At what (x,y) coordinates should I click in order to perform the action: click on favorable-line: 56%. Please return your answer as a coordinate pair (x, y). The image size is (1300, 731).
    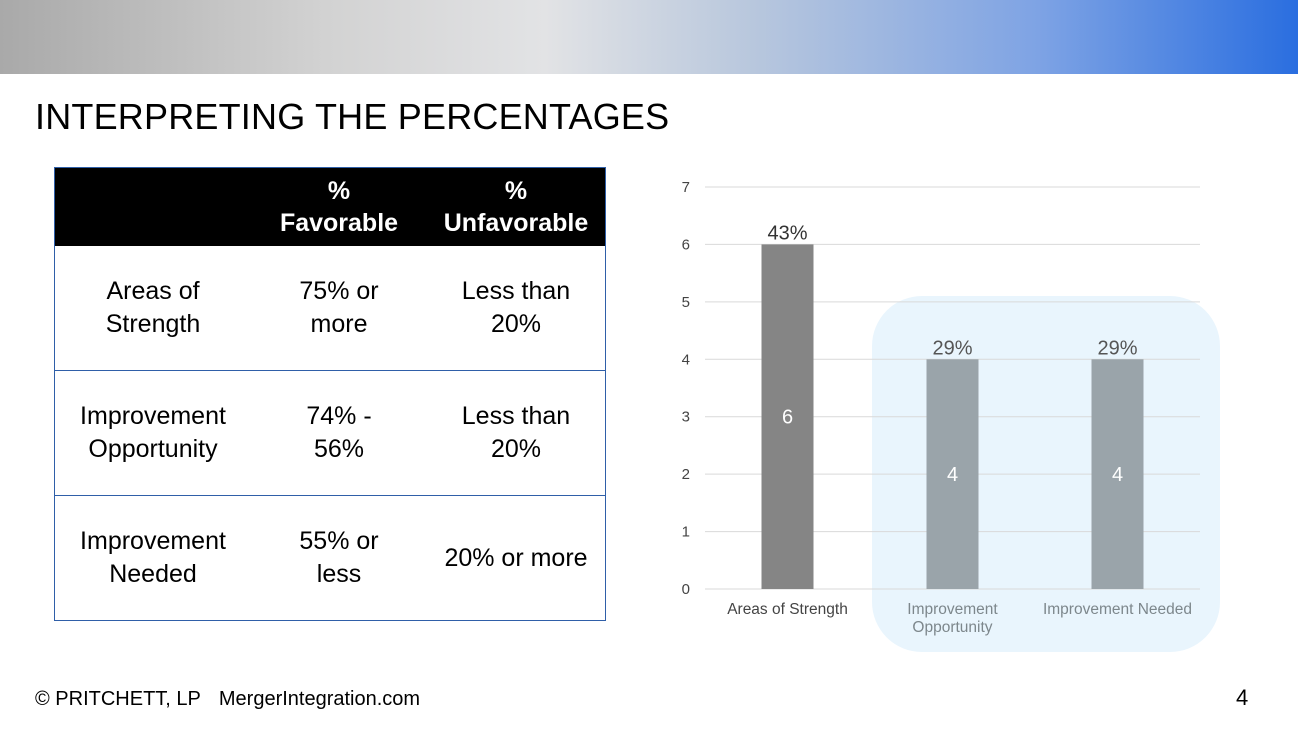
    Looking at the image, I should click on (339, 449).